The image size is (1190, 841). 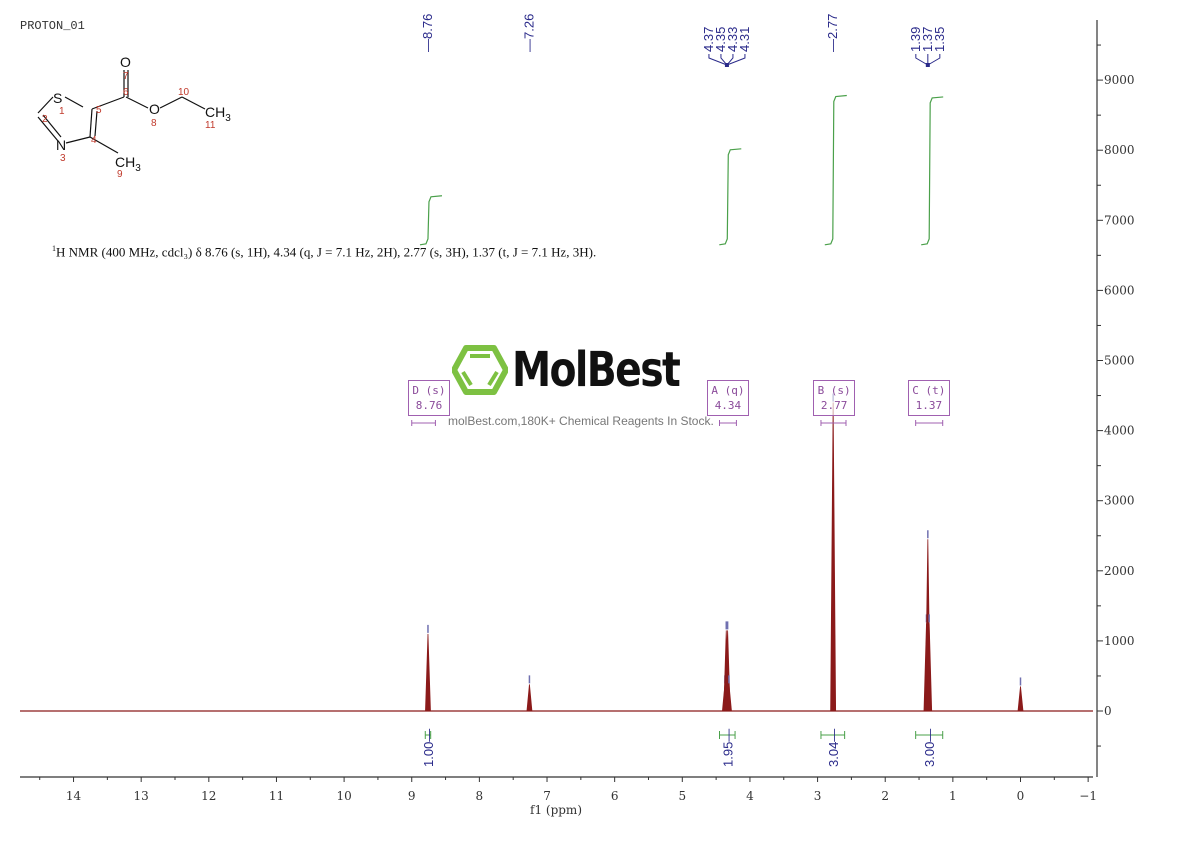 I want to click on peak-label: 1.37, so click(x=927, y=39).